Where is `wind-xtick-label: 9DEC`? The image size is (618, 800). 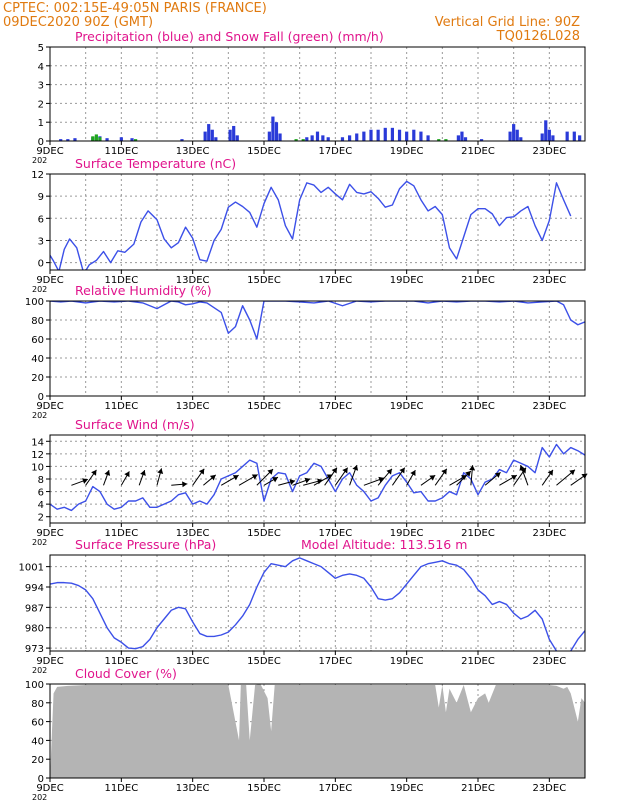
wind-xtick-label: 9DEC is located at coordinates (49, 533).